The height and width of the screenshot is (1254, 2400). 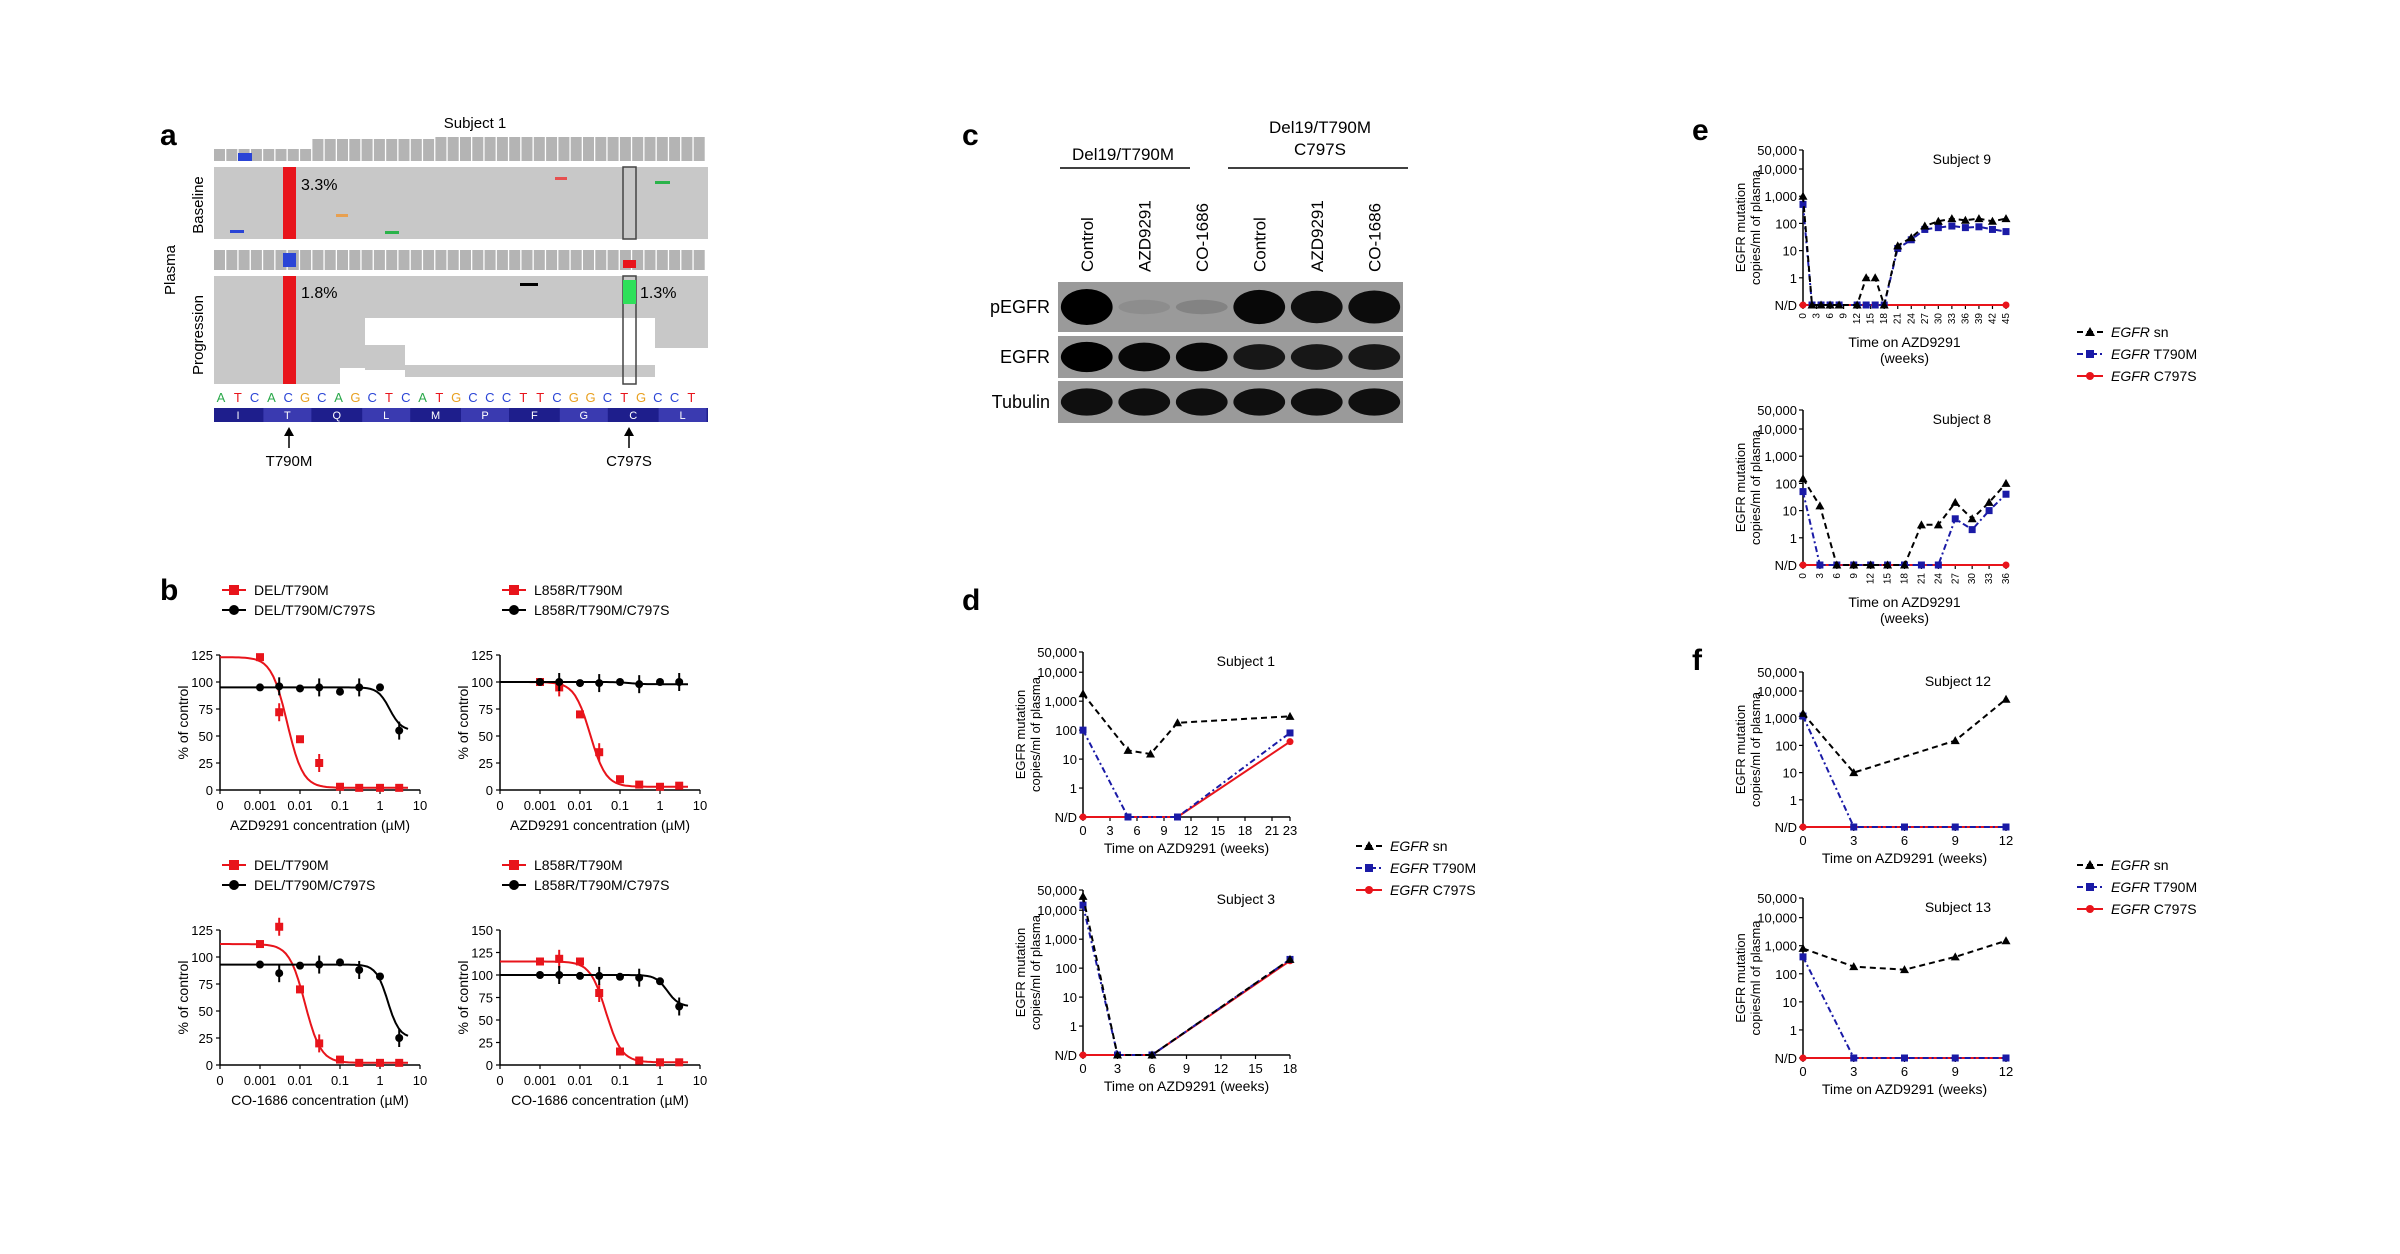 I want to click on chart-subject-title: Subject 12, so click(x=1958, y=681).